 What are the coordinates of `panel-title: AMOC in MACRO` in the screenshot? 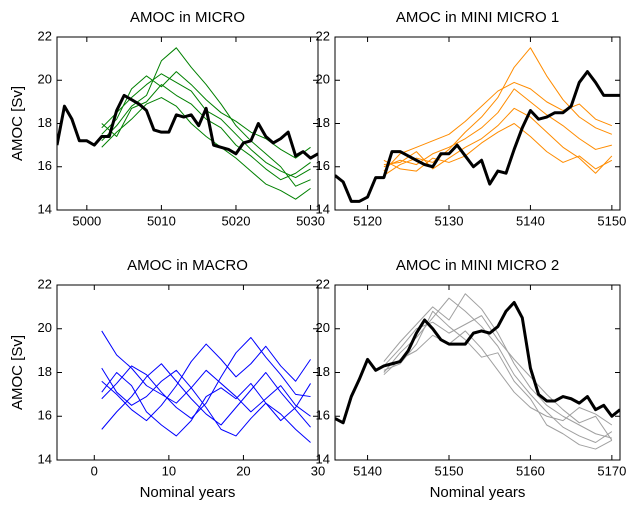 It's located at (187, 265).